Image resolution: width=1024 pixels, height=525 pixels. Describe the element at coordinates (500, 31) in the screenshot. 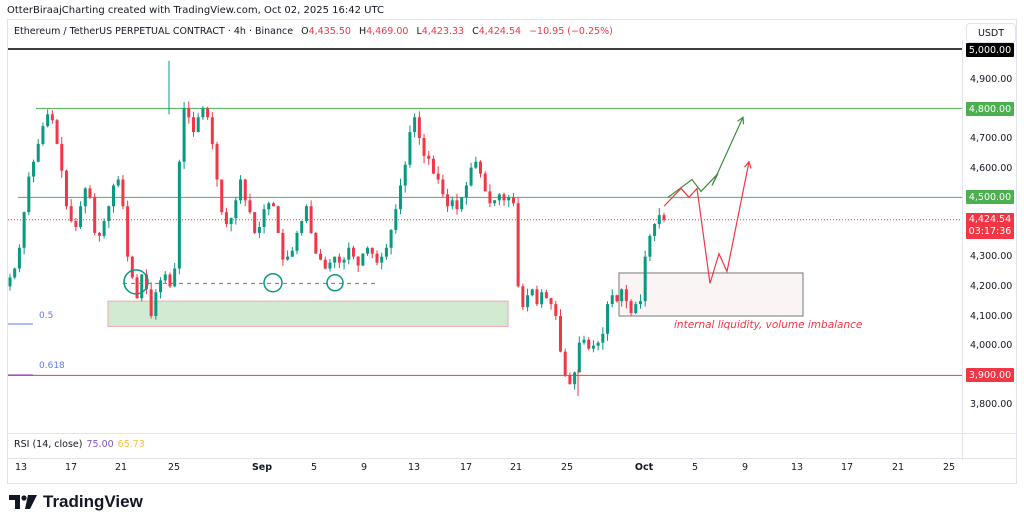

I see `close-value: 4,424.54` at that location.